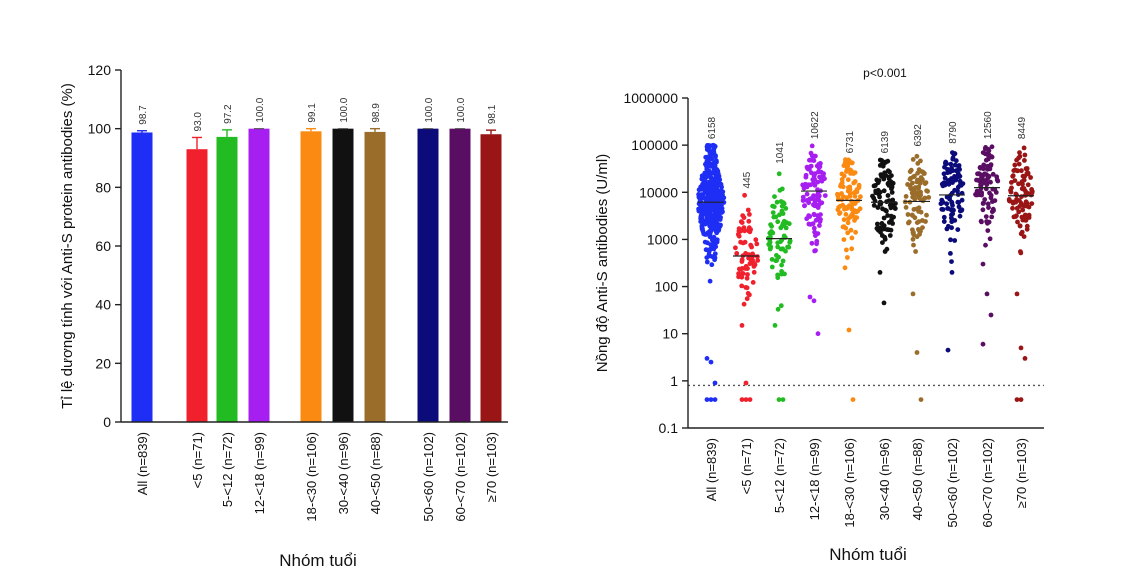 This screenshot has height=585, width=1123. I want to click on right-y-tick-label: 10, so click(670, 334).